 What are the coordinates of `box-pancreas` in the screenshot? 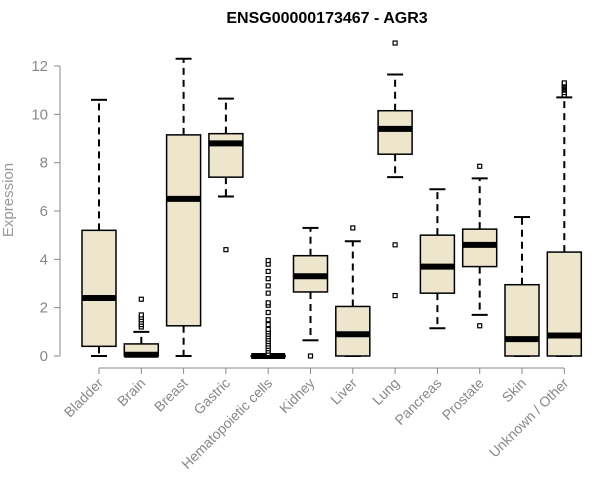 It's located at (437, 259).